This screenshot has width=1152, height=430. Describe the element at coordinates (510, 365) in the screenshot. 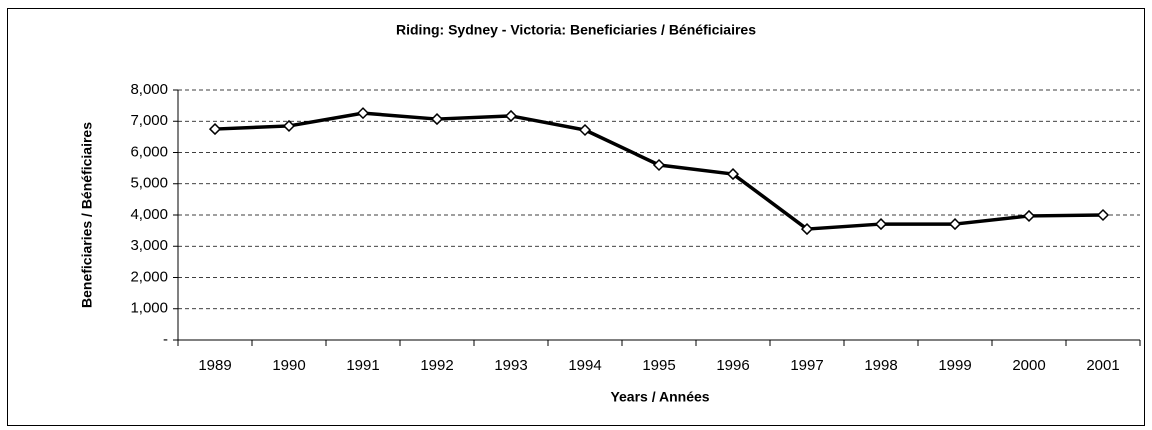

I see `x-tick-label: 1993` at that location.